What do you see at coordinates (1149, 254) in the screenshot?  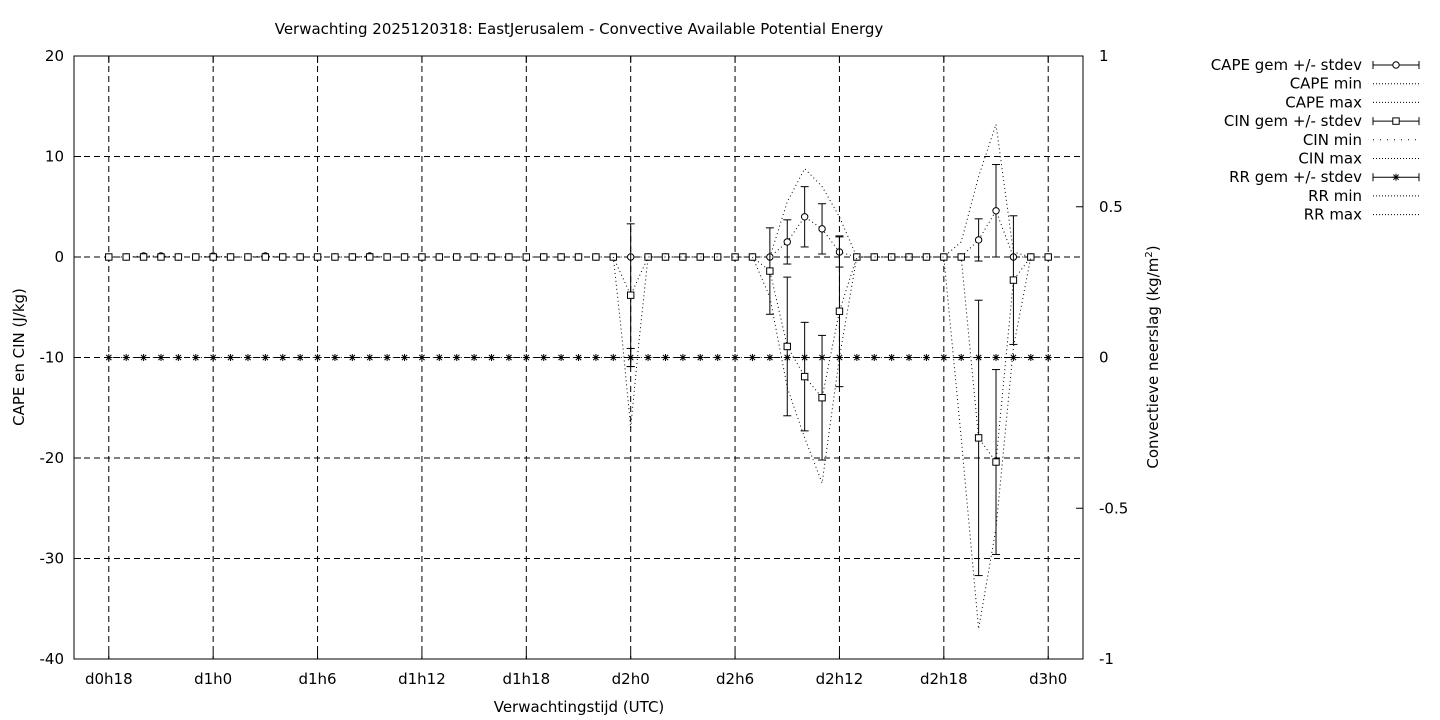 I see `y2-axis-label-sup: 2` at bounding box center [1149, 254].